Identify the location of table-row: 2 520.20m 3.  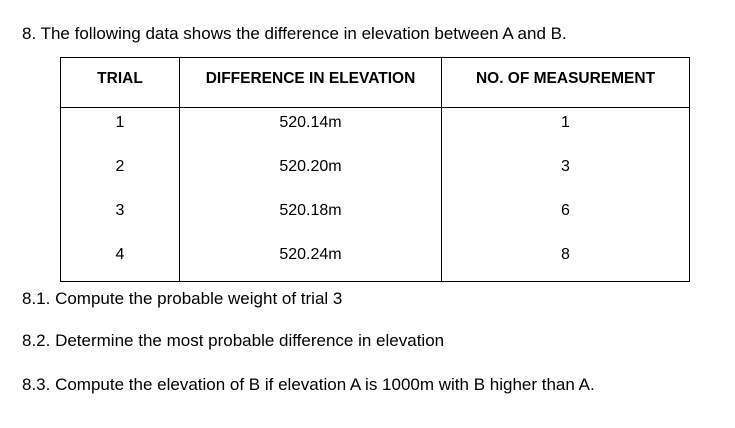
(375, 173).